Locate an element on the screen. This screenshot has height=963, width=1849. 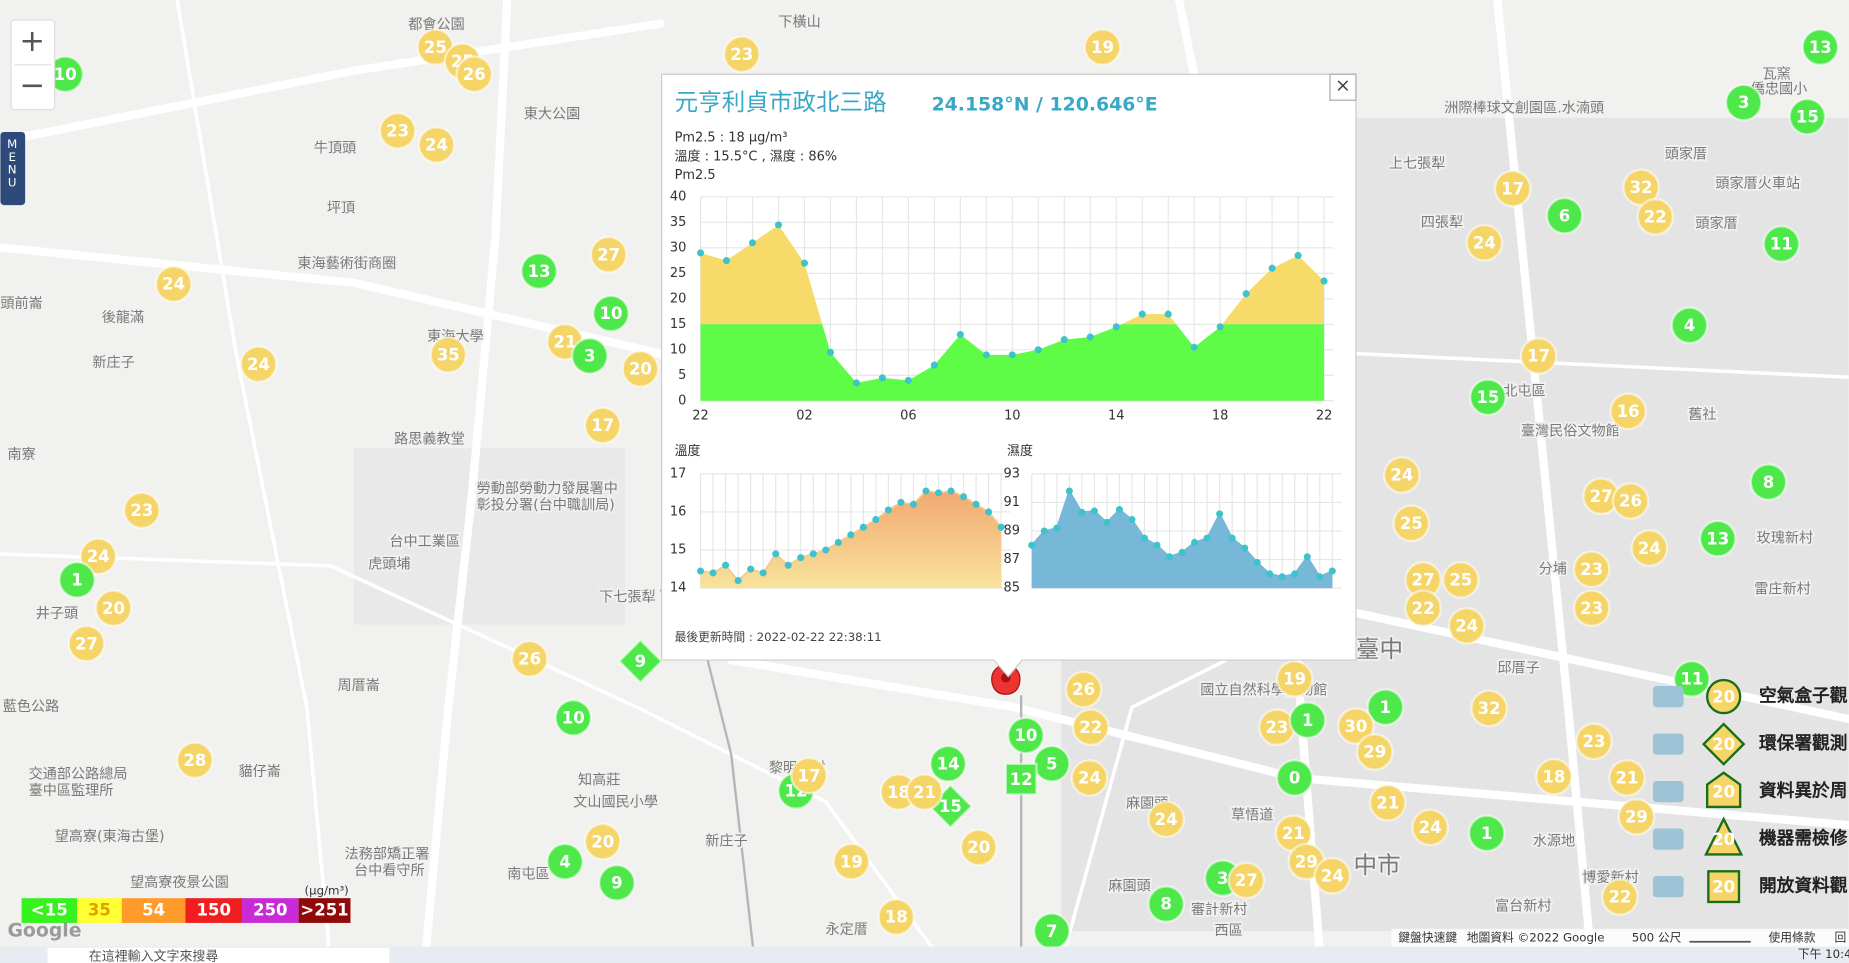
close-button: × is located at coordinates (1343, 86).